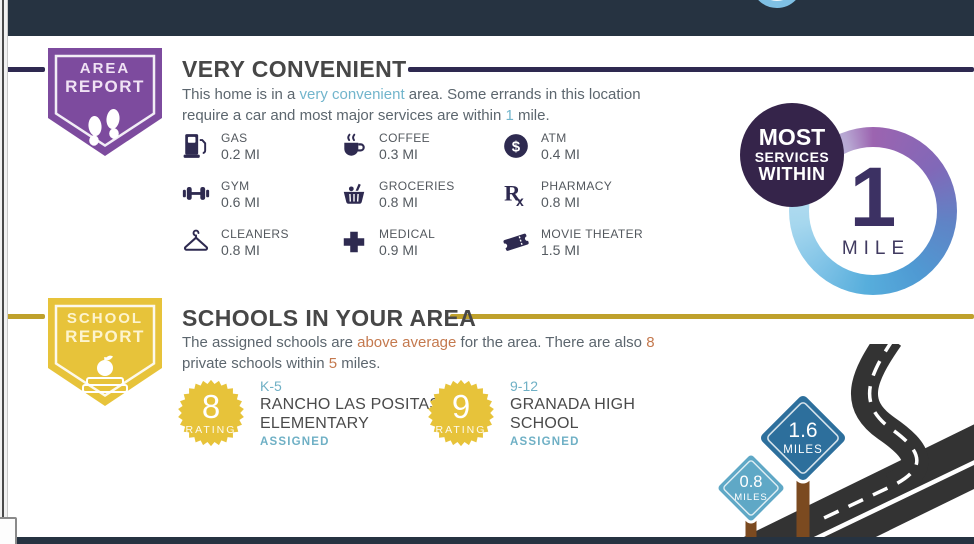 This screenshot has height=544, width=974. I want to click on school-report-badge: SCHOOL REPORT, so click(105, 352).